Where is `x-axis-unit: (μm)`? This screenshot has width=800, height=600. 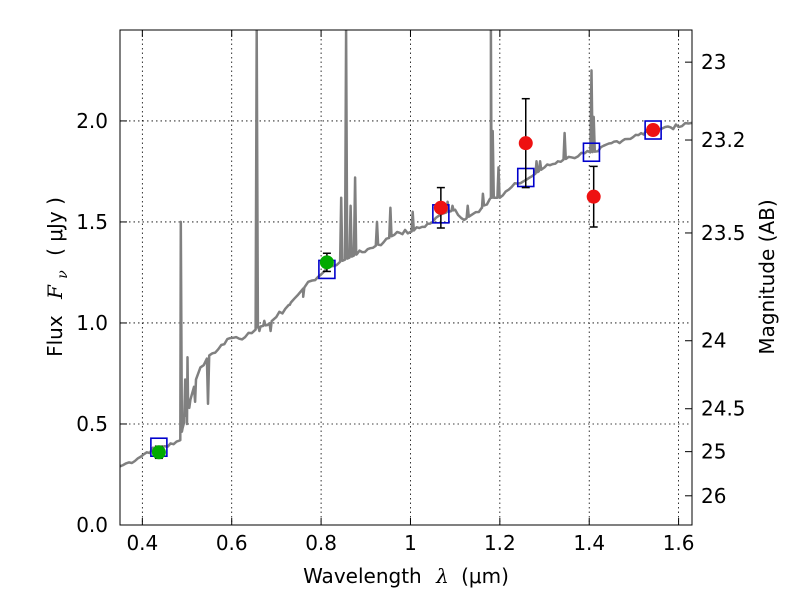 x-axis-unit: (μm) is located at coordinates (485, 576).